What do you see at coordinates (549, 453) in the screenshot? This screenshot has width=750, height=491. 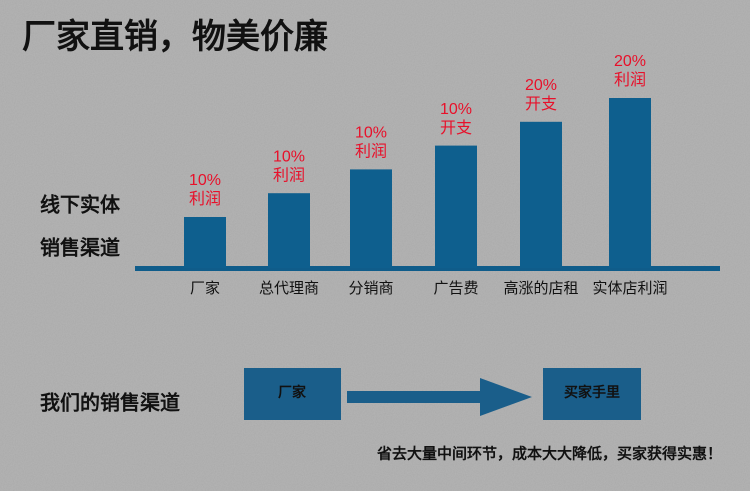 I see `footer: 省去大量中间环节，成本大大降低，买家获得实惠！` at bounding box center [549, 453].